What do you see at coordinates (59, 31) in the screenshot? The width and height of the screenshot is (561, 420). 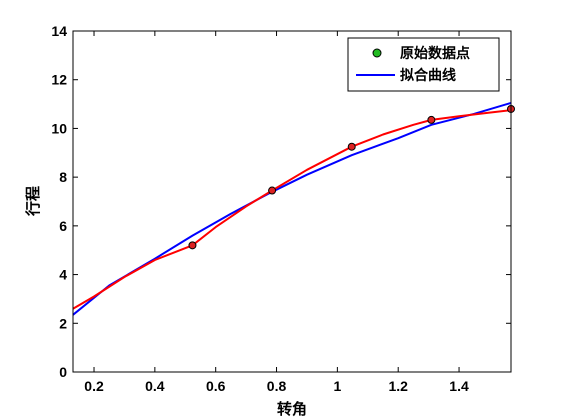 I see `y-tick-label: 14` at bounding box center [59, 31].